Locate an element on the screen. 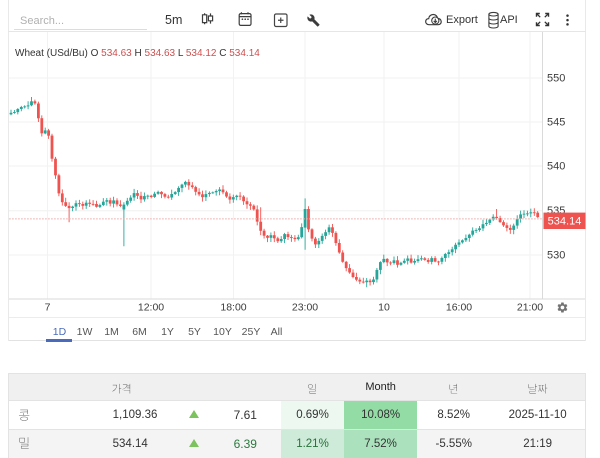 The width and height of the screenshot is (600, 458). svg-text: 10 is located at coordinates (384, 308).